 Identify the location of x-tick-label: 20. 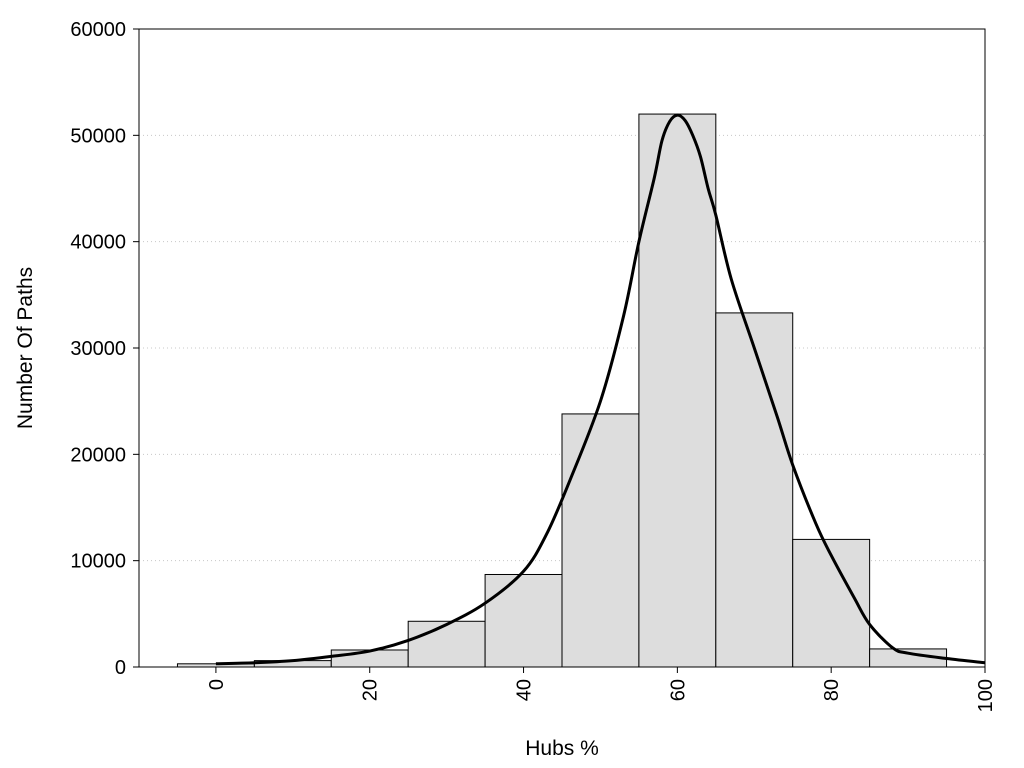
(371, 690).